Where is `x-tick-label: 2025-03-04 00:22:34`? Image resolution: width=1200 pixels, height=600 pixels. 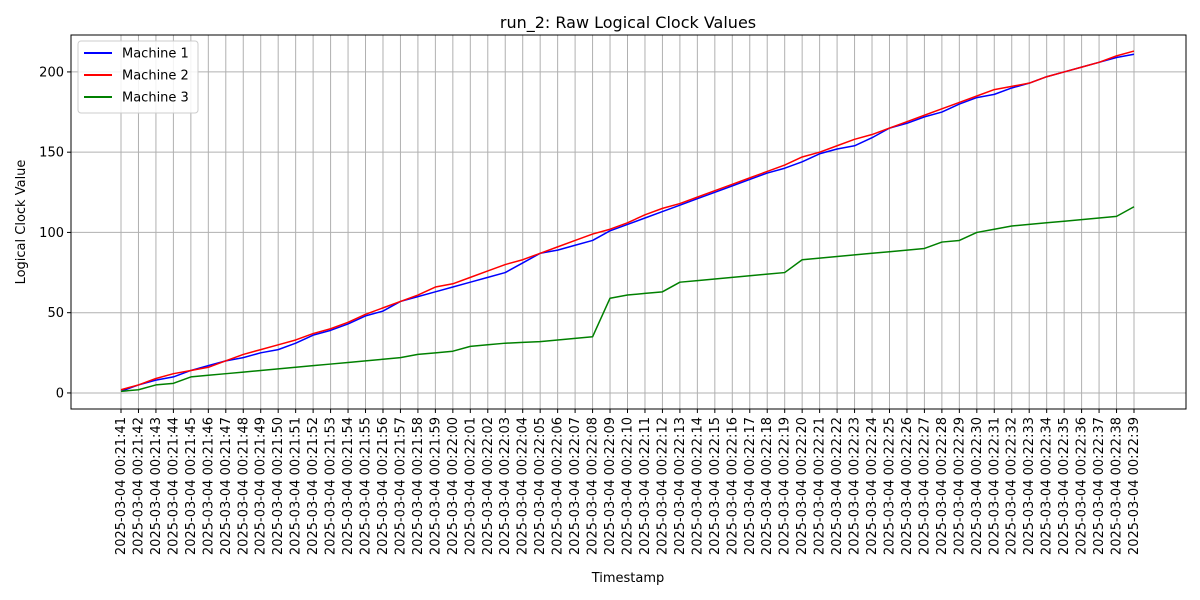 x-tick-label: 2025-03-04 00:22:34 is located at coordinates (1047, 486).